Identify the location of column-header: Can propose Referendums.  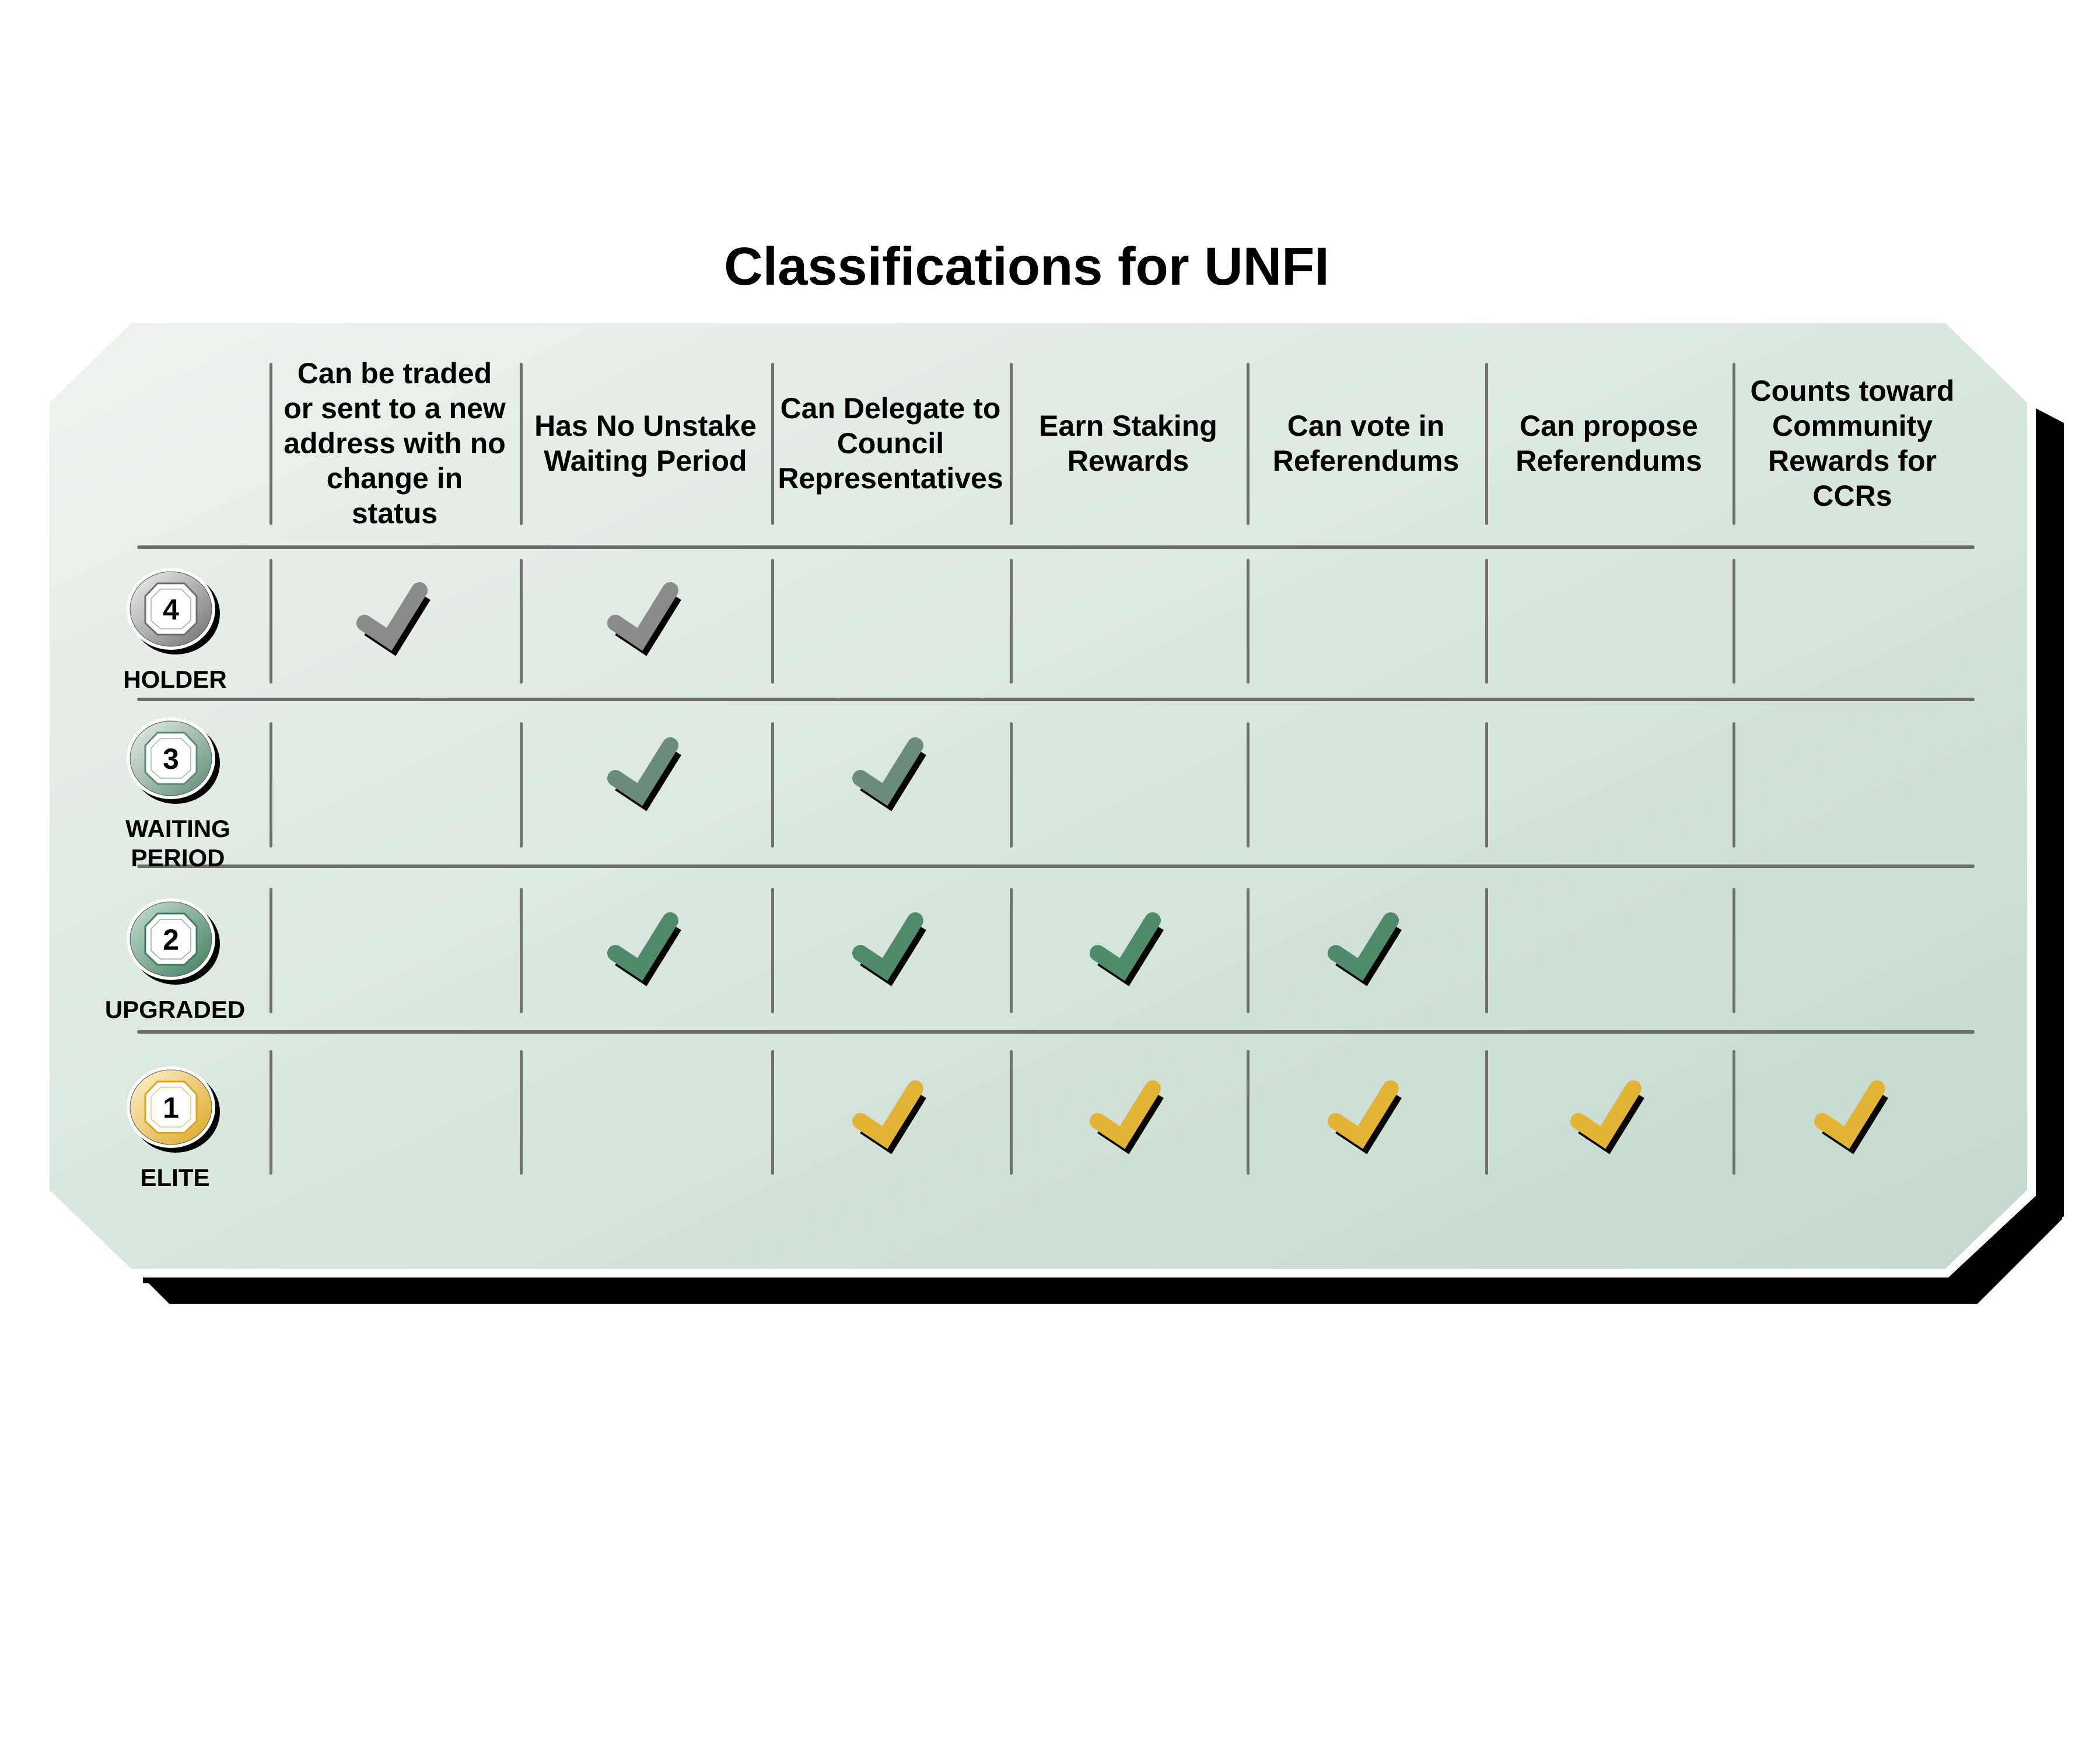
(1609, 443).